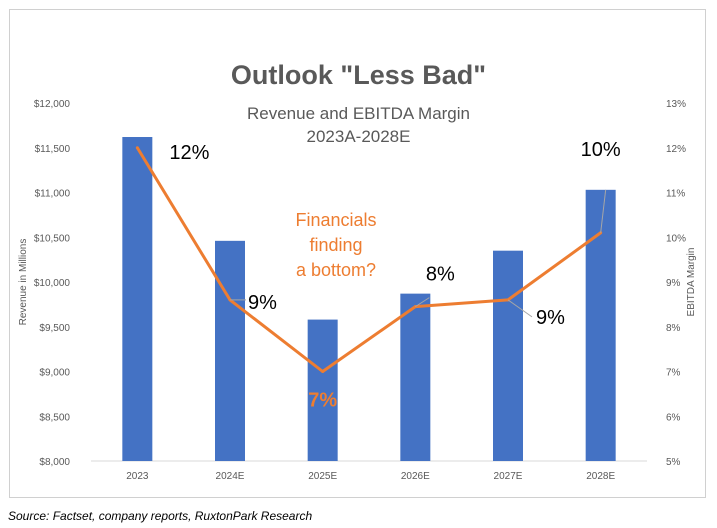  I want to click on data-label-2026E: 8%, so click(440, 275).